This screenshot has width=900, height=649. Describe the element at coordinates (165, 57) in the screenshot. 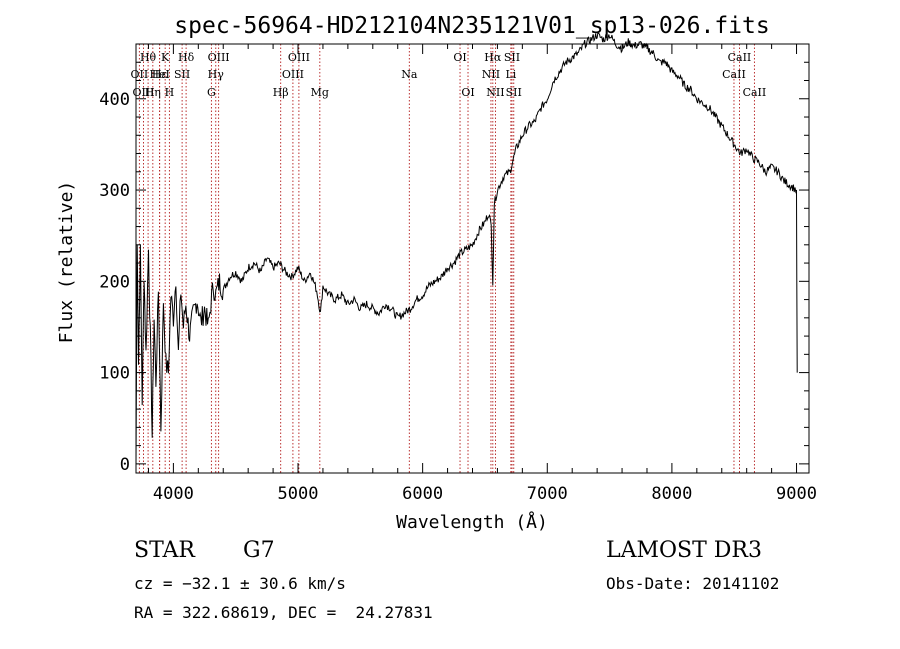

I see `line-label: K` at that location.